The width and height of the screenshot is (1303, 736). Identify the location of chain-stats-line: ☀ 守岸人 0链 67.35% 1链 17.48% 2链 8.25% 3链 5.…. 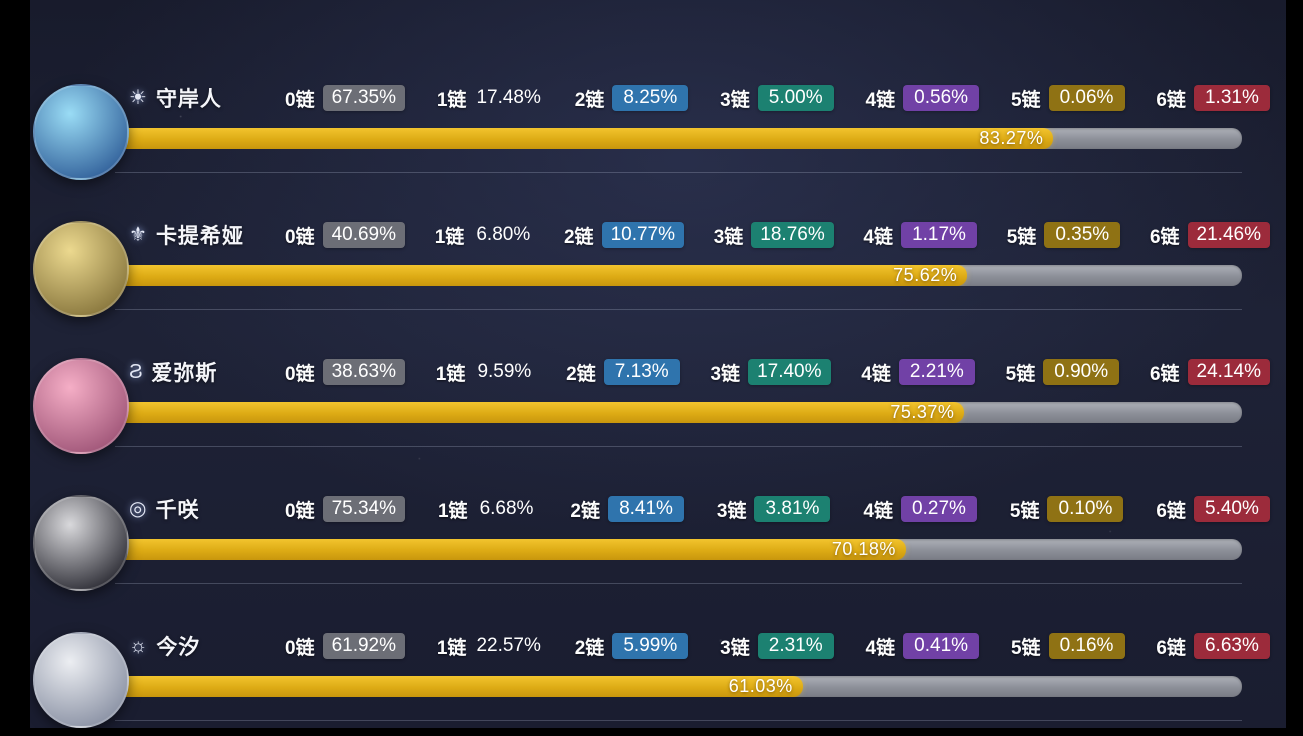
(692, 98).